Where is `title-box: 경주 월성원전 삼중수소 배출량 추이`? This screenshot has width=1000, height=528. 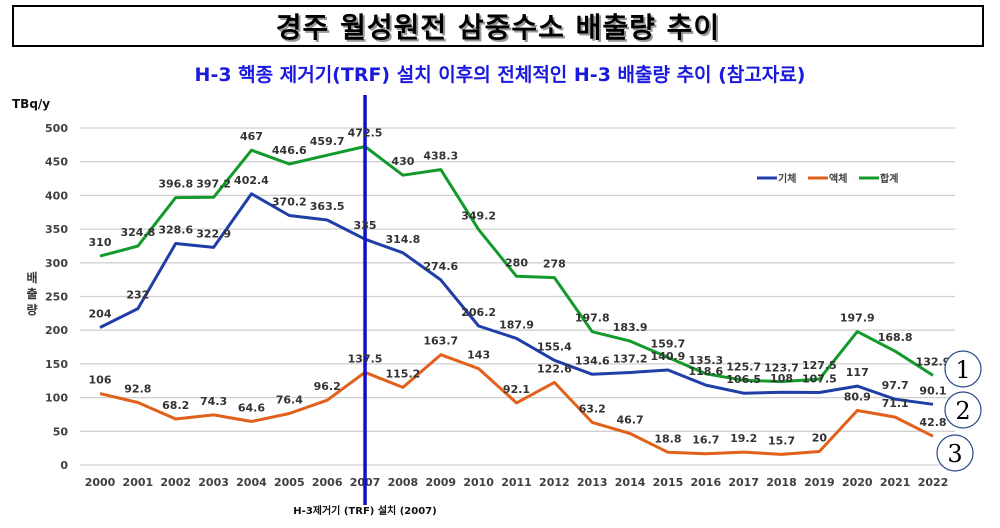
title-box: 경주 월성원전 삼중수소 배출량 추이 is located at coordinates (498, 26).